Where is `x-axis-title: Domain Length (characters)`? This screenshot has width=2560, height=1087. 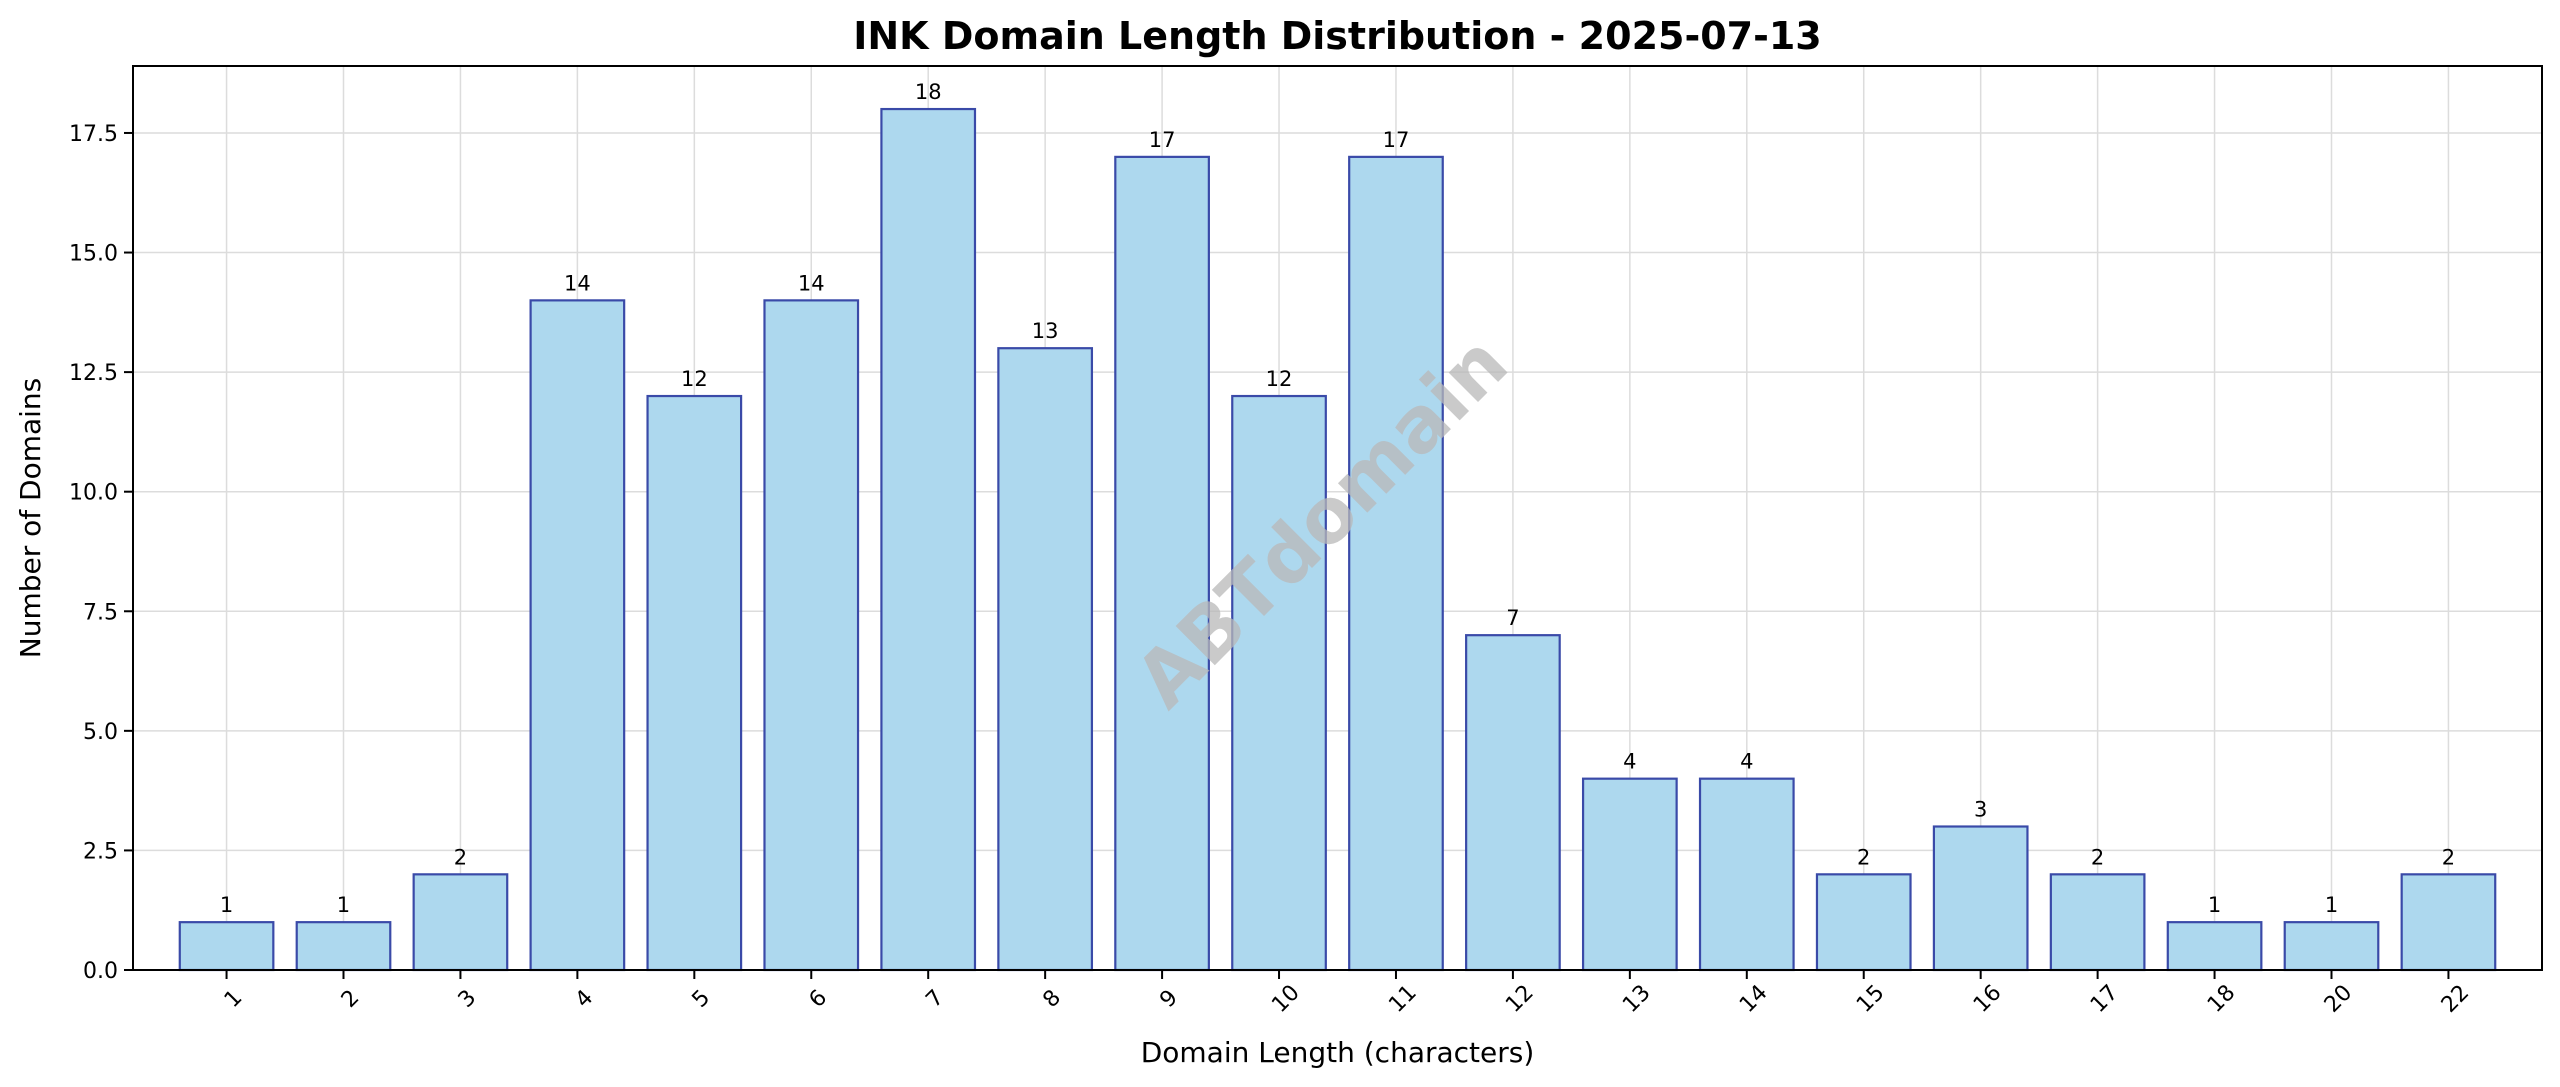
x-axis-title: Domain Length (characters) is located at coordinates (1338, 1052).